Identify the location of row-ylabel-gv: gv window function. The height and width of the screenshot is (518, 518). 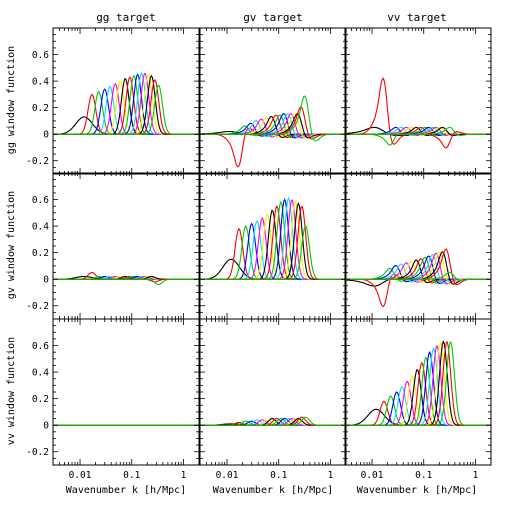
(11, 245).